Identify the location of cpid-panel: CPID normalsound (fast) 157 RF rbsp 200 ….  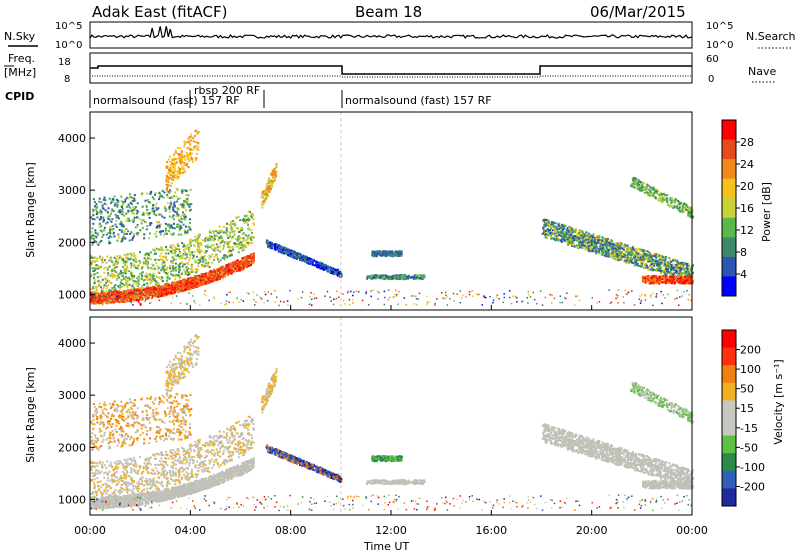
(248, 96).